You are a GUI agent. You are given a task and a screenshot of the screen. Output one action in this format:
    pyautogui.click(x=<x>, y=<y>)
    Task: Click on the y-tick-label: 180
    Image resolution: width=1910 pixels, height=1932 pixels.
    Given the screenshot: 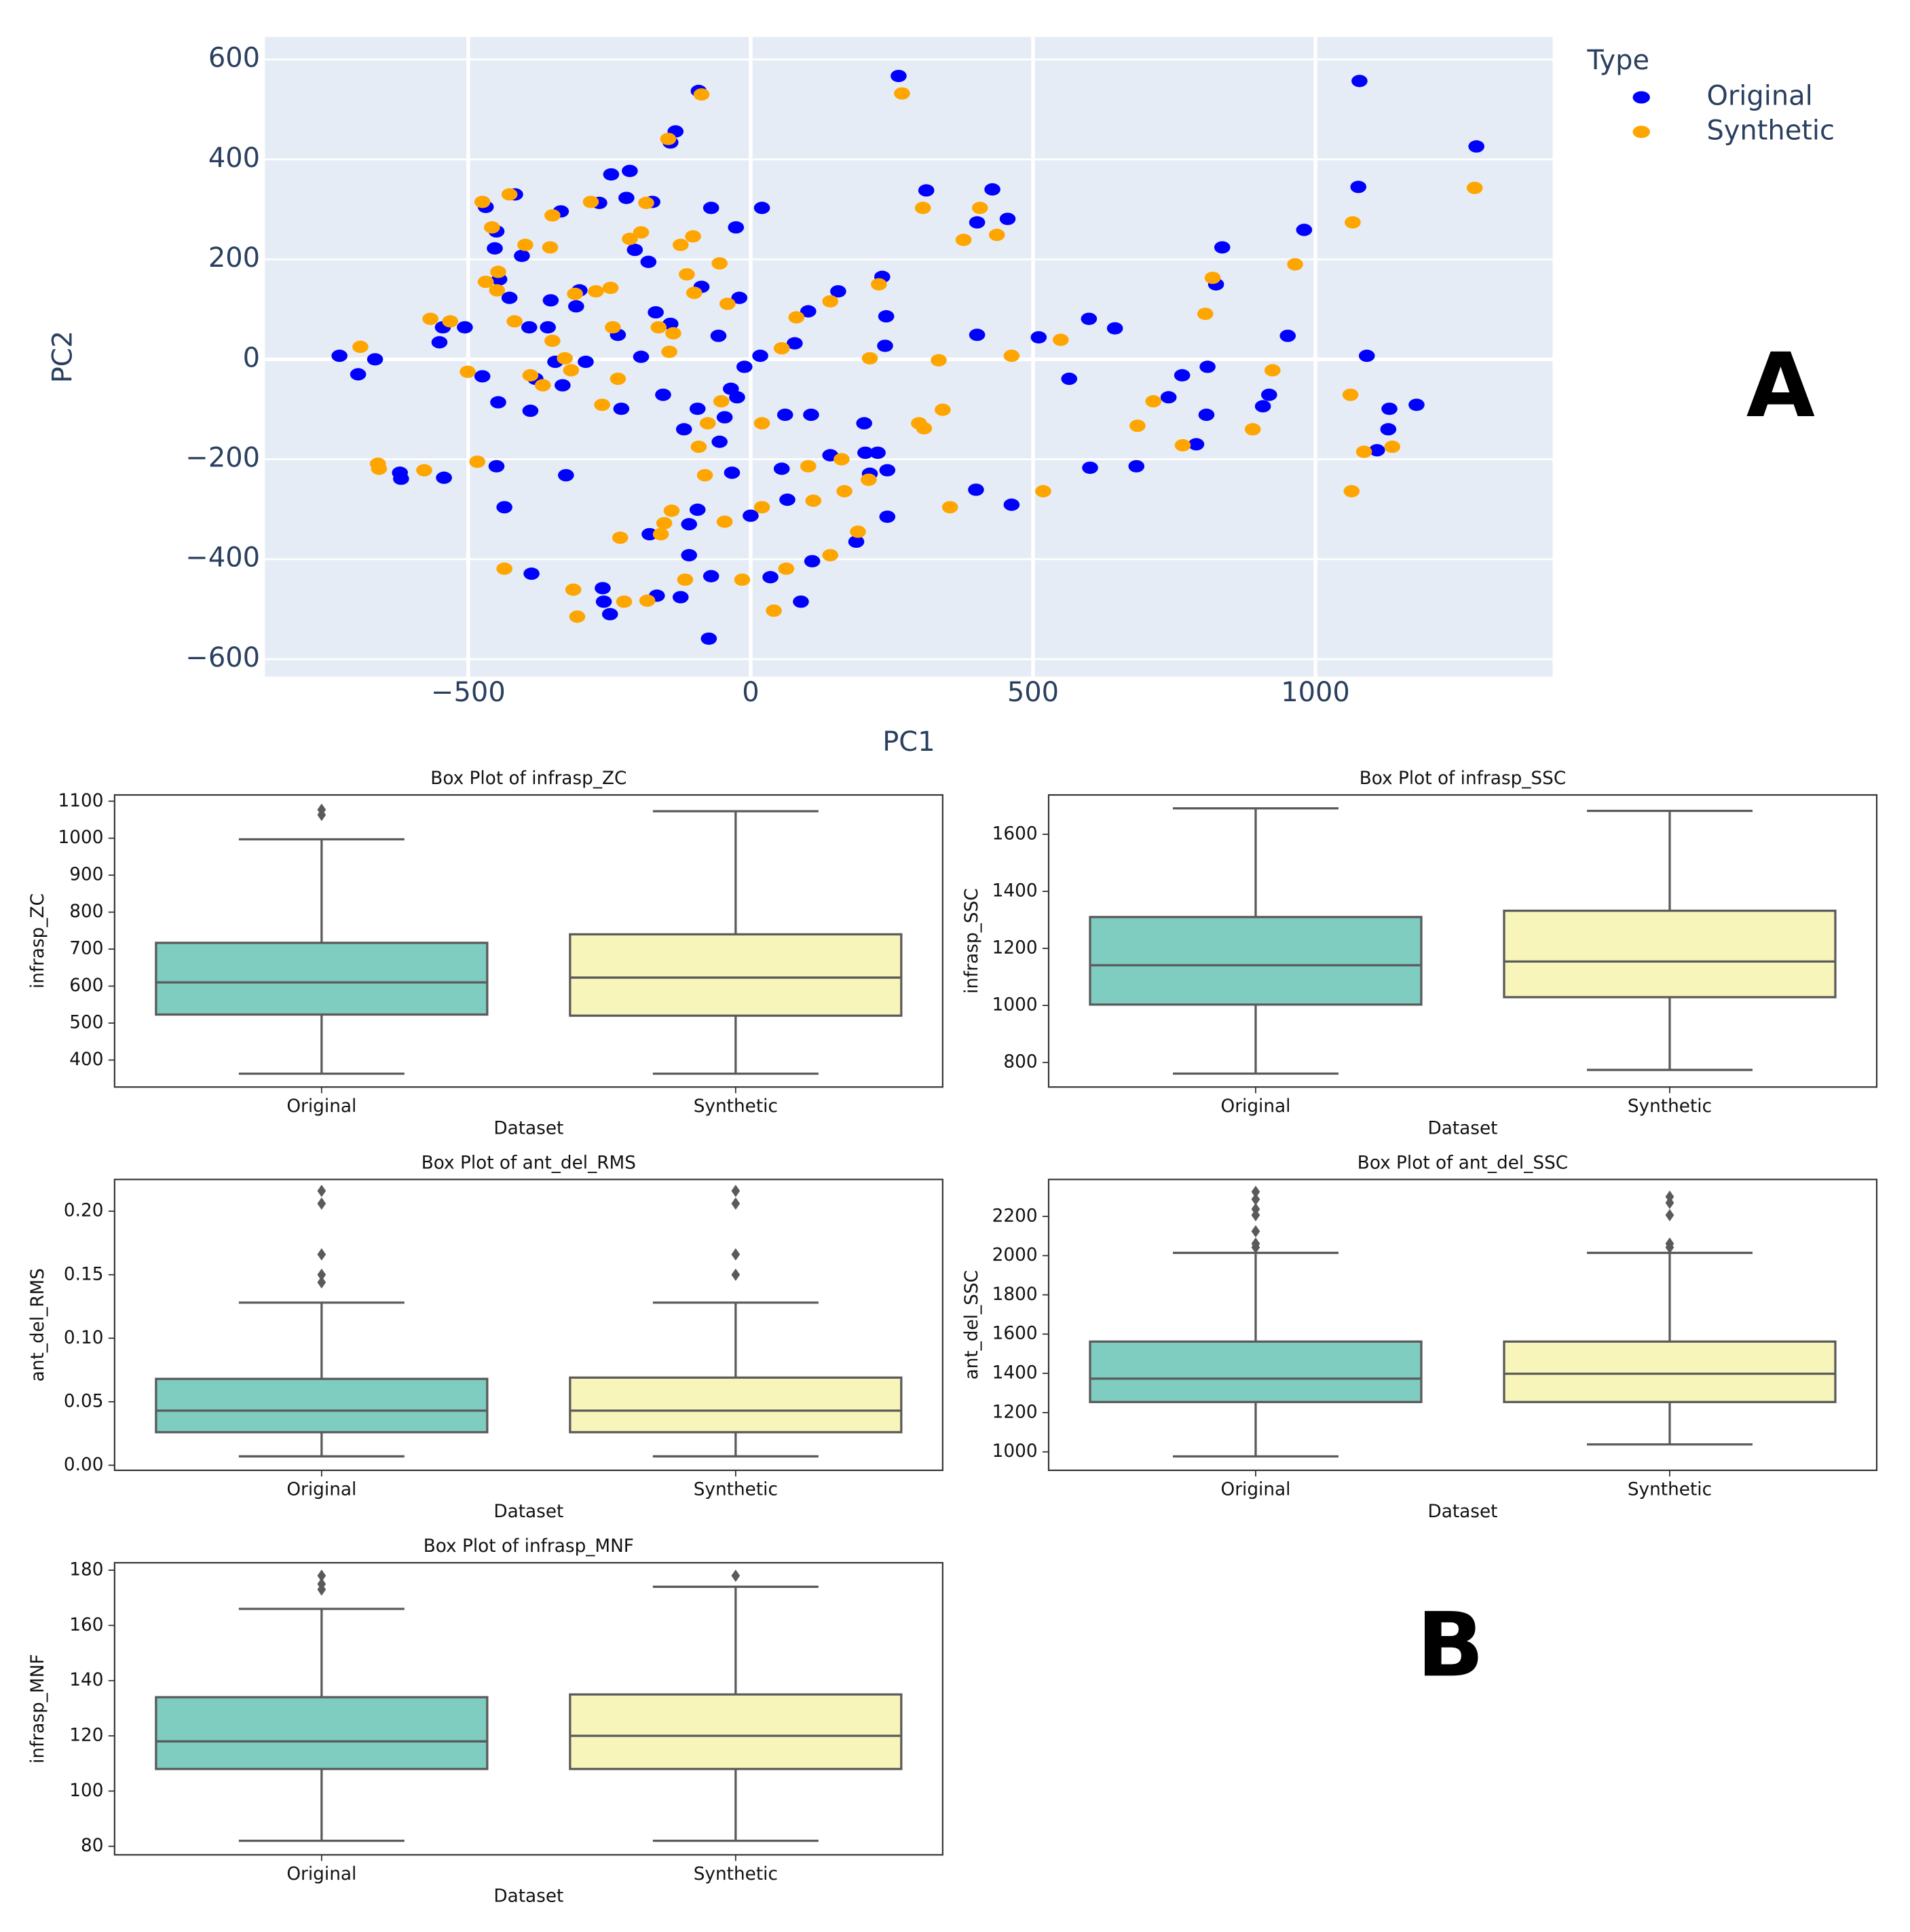 What is the action you would take?
    pyautogui.click(x=86, y=1570)
    